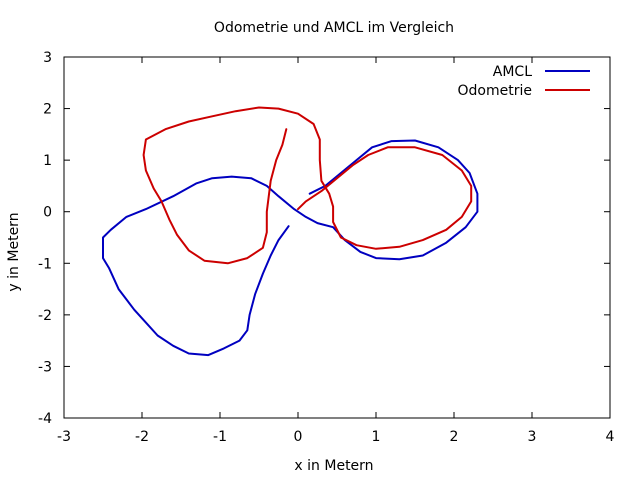 This screenshot has height=480, width=640. Describe the element at coordinates (45, 367) in the screenshot. I see `y-tick-label: -3` at that location.